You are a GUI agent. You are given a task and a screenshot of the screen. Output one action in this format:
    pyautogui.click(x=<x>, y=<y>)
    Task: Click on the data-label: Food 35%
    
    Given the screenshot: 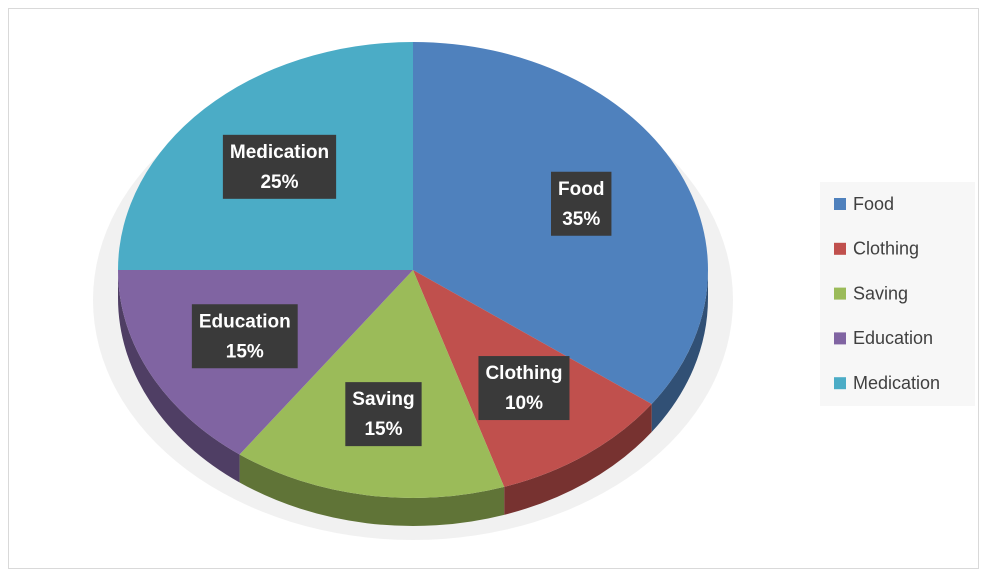 What is the action you would take?
    pyautogui.click(x=581, y=203)
    